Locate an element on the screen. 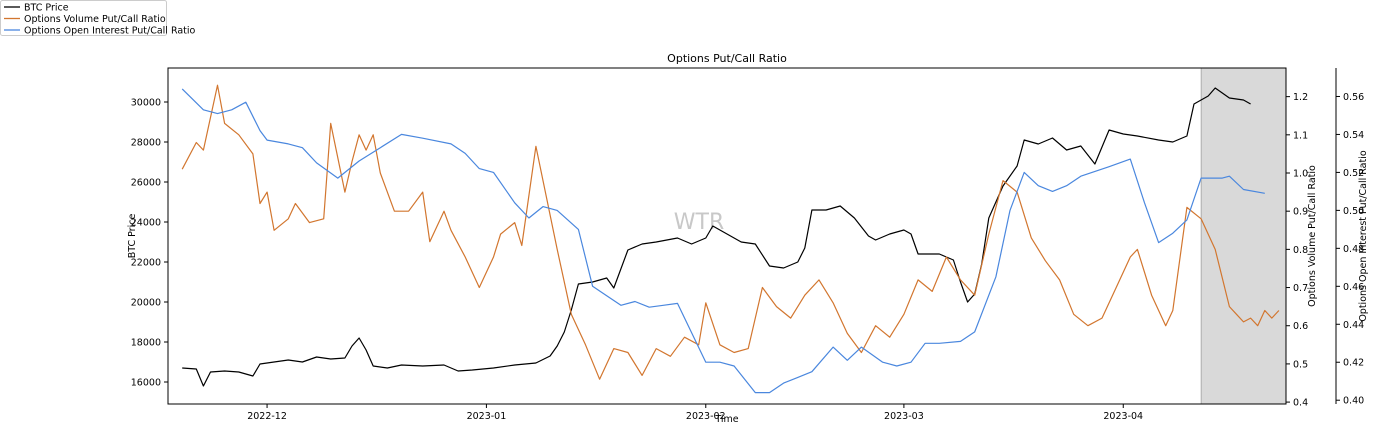 The height and width of the screenshot is (448, 1400). legend-box is located at coordinates (83, 18).